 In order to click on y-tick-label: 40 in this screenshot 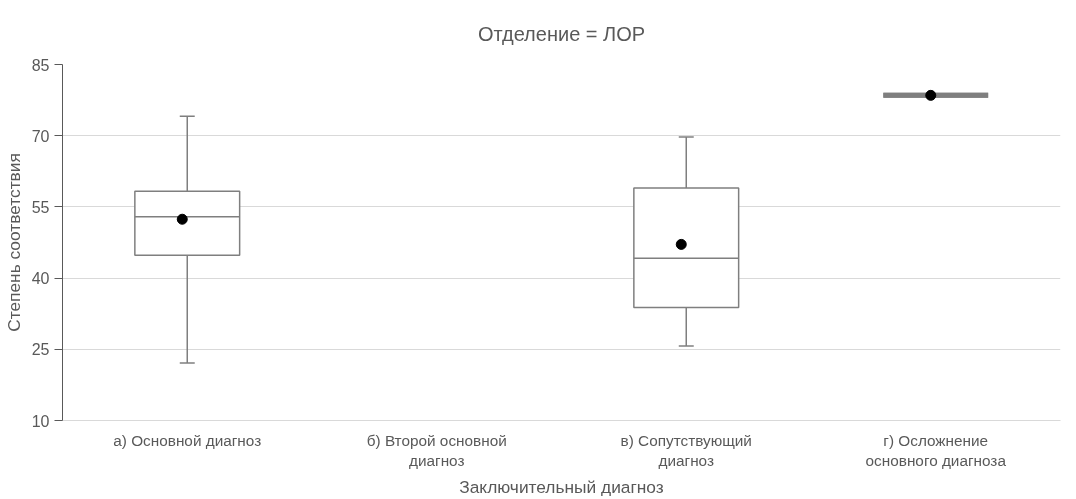, I will do `click(40, 279)`.